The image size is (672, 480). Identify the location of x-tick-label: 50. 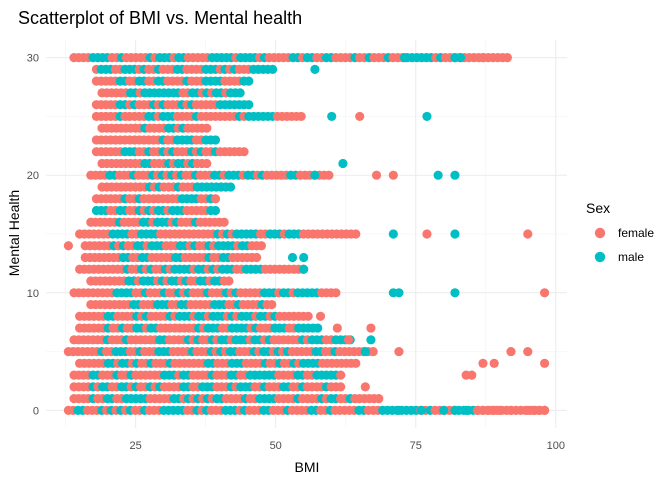
(276, 446).